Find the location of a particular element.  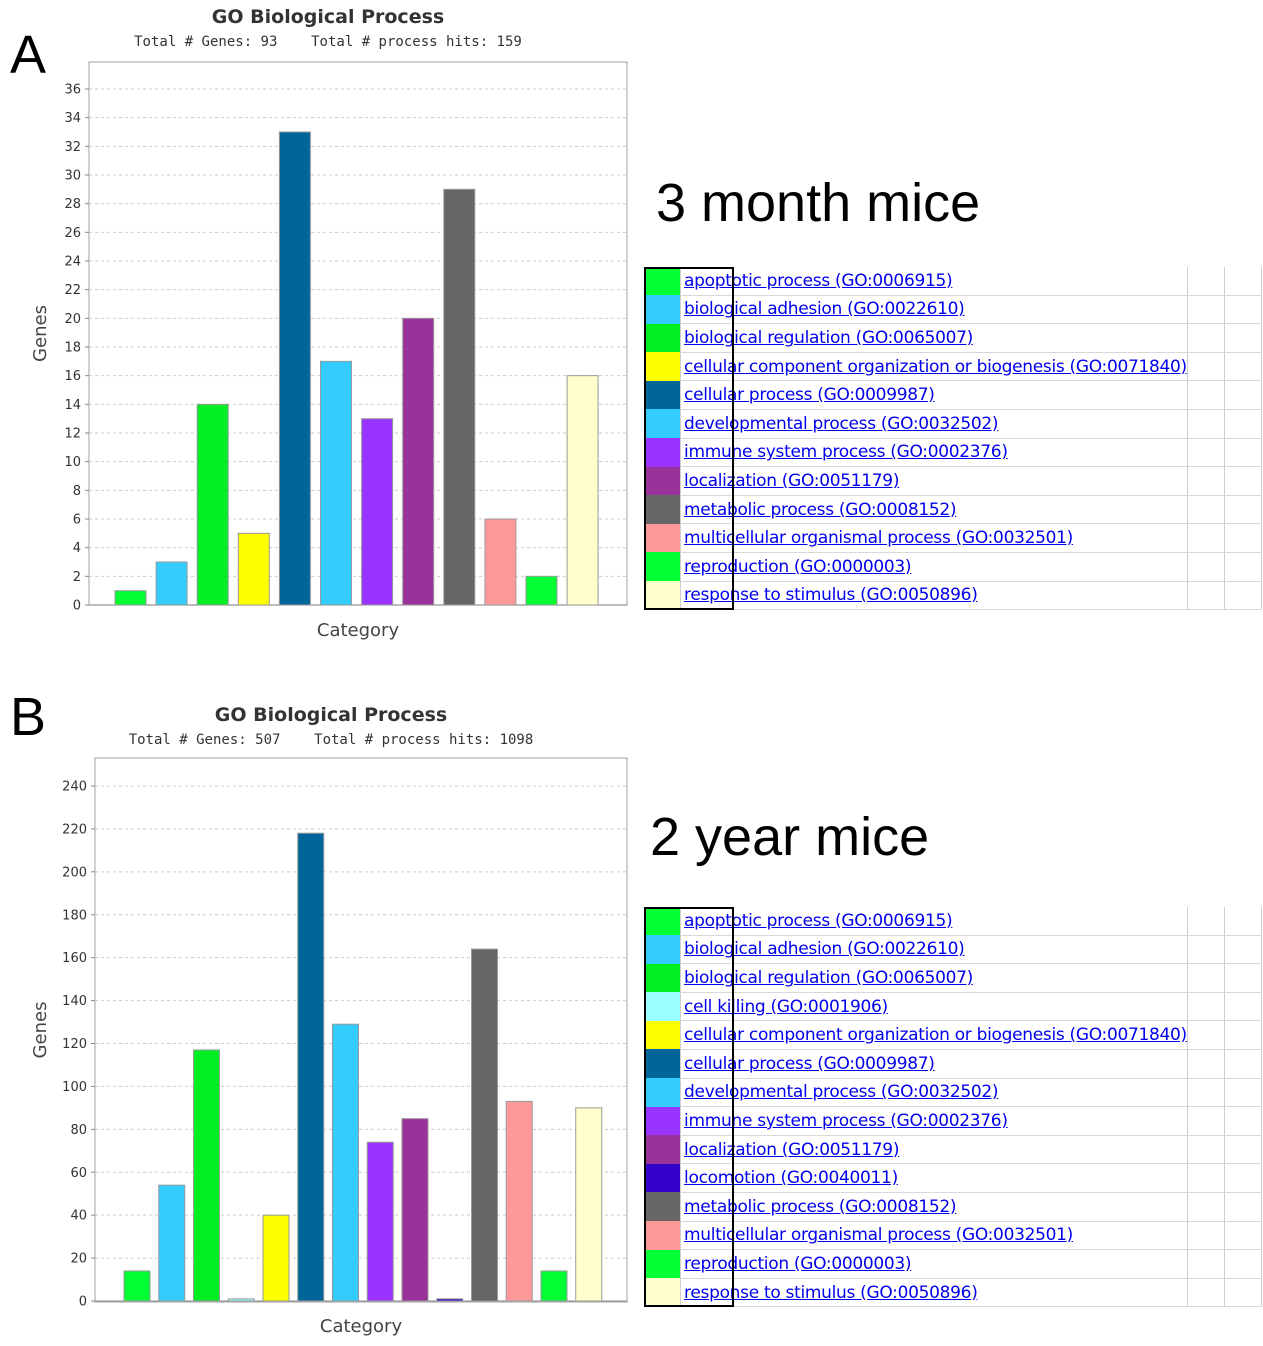

bar: metabolic process (GO:0008152): 164 is located at coordinates (484, 1125).